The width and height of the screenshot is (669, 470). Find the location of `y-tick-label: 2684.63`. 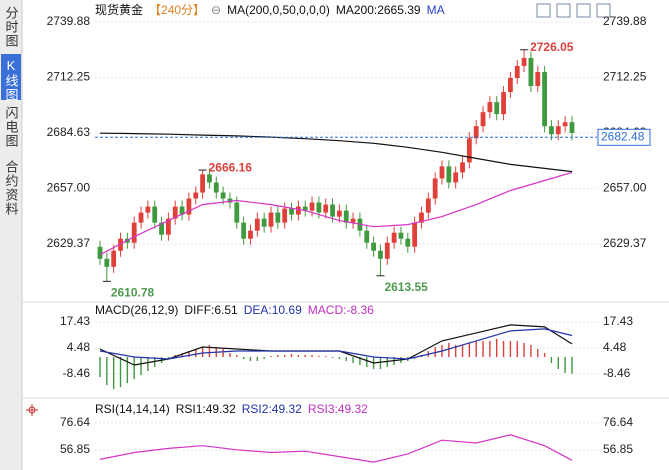

y-tick-label: 2684.63 is located at coordinates (69, 132).